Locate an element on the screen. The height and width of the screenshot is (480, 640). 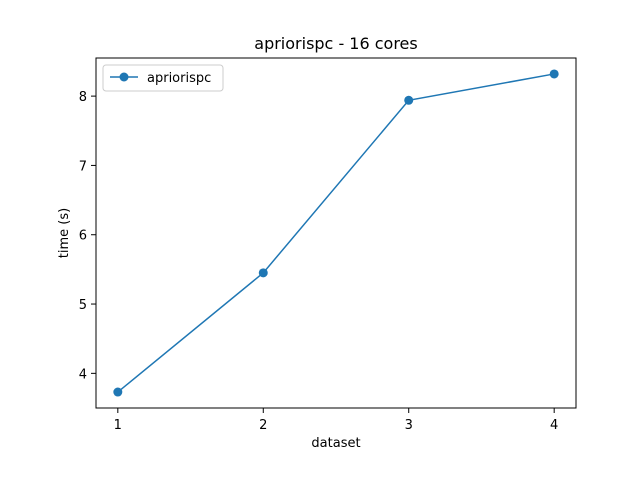
x-tick-label: 3 is located at coordinates (409, 425).